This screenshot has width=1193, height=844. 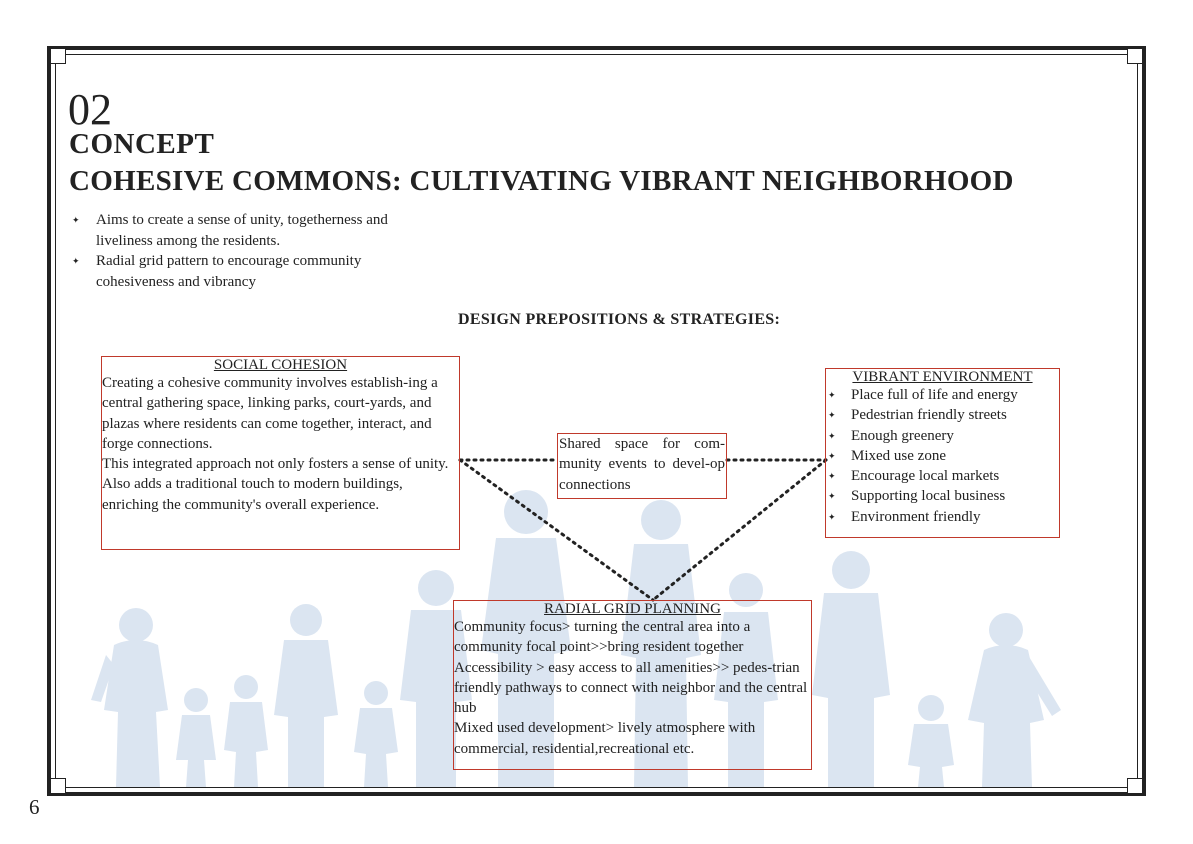 What do you see at coordinates (58, 56) in the screenshot?
I see `frame-corner-top-left` at bounding box center [58, 56].